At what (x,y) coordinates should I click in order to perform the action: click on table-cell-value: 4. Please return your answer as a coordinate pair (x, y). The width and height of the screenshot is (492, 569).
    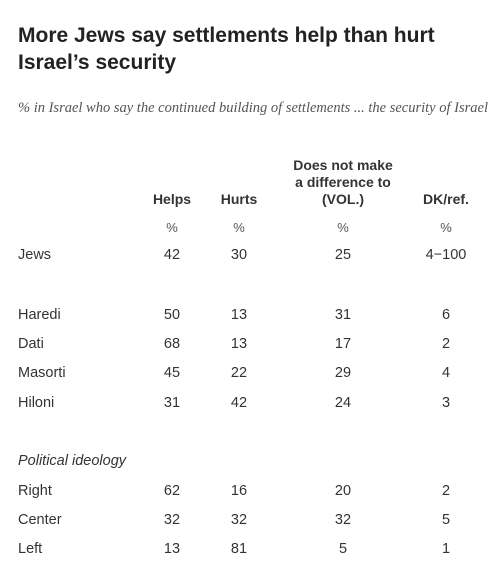
    Looking at the image, I should click on (446, 373).